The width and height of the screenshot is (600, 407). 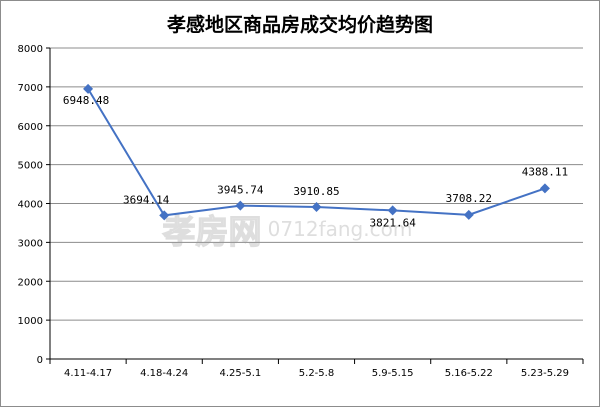 I want to click on y-tick-label: 8000, so click(x=30, y=49).